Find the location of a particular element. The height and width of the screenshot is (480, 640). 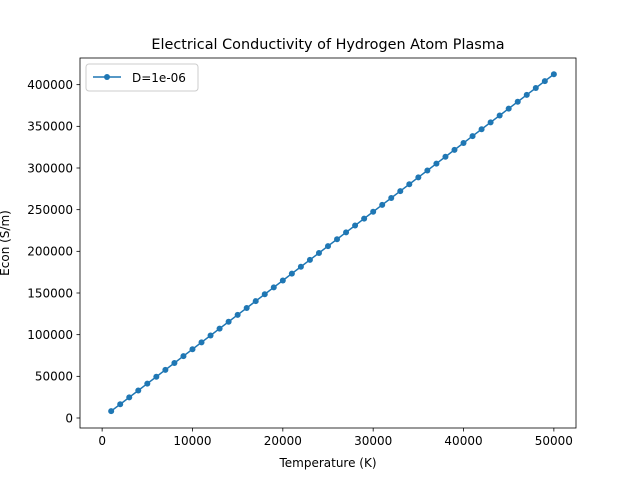

y-tick-label: 200000 is located at coordinates (50, 252).